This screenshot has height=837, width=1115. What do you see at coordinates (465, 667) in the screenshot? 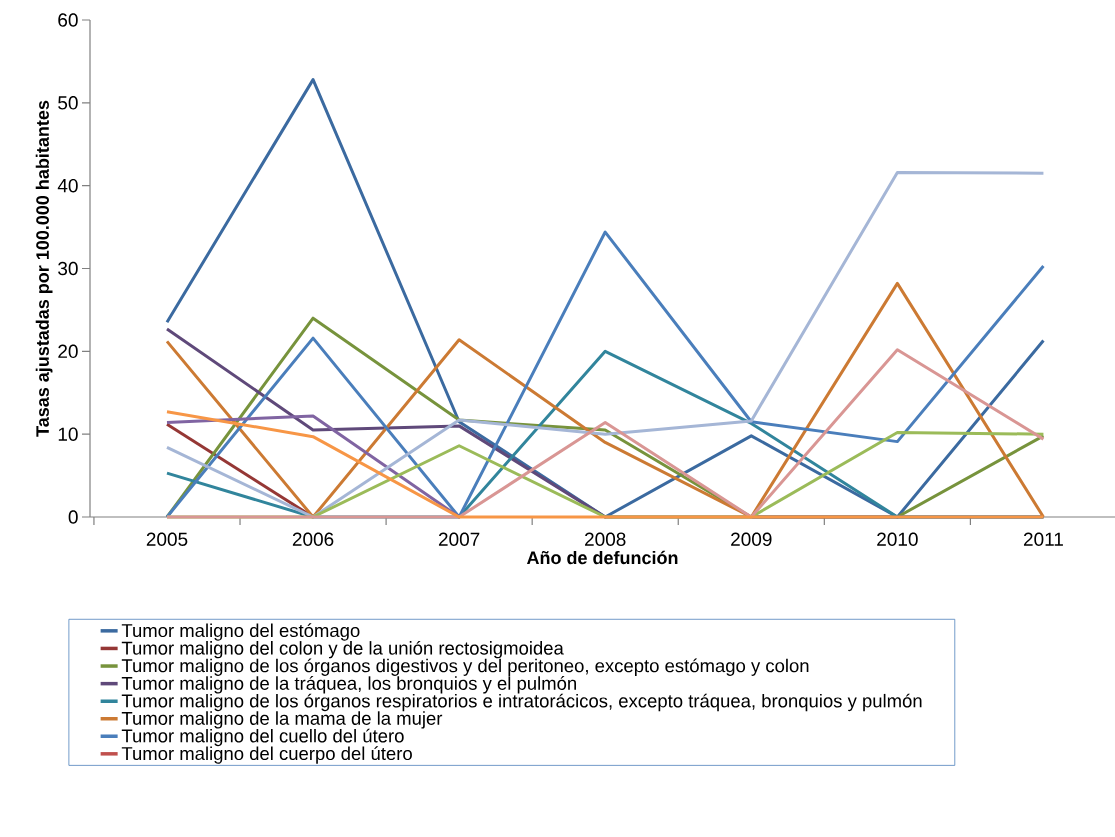
I see `legend-label: Tumor maligno de los órganos digestivos y del peritoneo, excepto estómago y colon` at bounding box center [465, 667].